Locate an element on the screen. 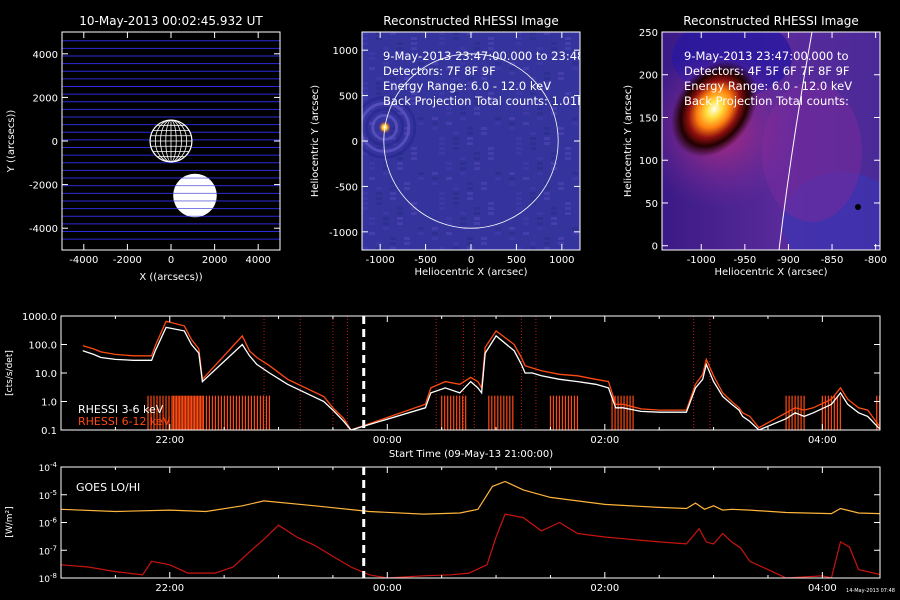 This screenshot has height=600, width=900. y-tick-label: 500 is located at coordinates (348, 97).